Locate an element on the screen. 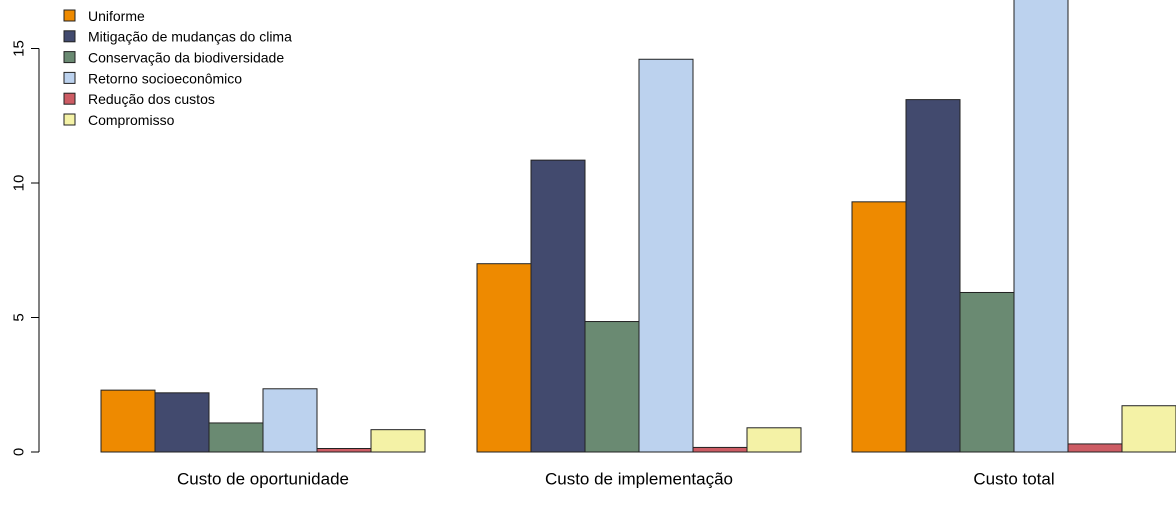 The image size is (1176, 509). category-label: Custo total is located at coordinates (1013, 479).